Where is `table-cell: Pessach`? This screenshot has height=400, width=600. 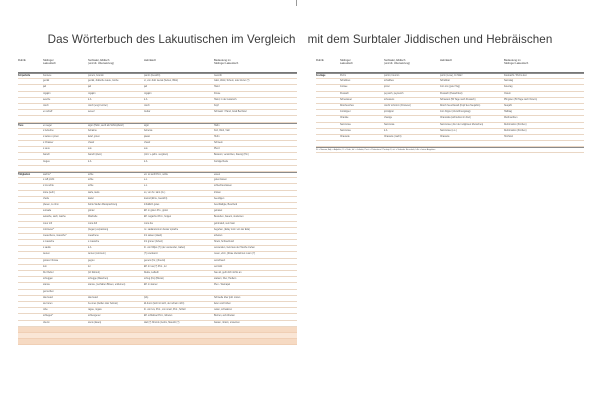
table-cell: Pessach is located at coordinates (344, 93).